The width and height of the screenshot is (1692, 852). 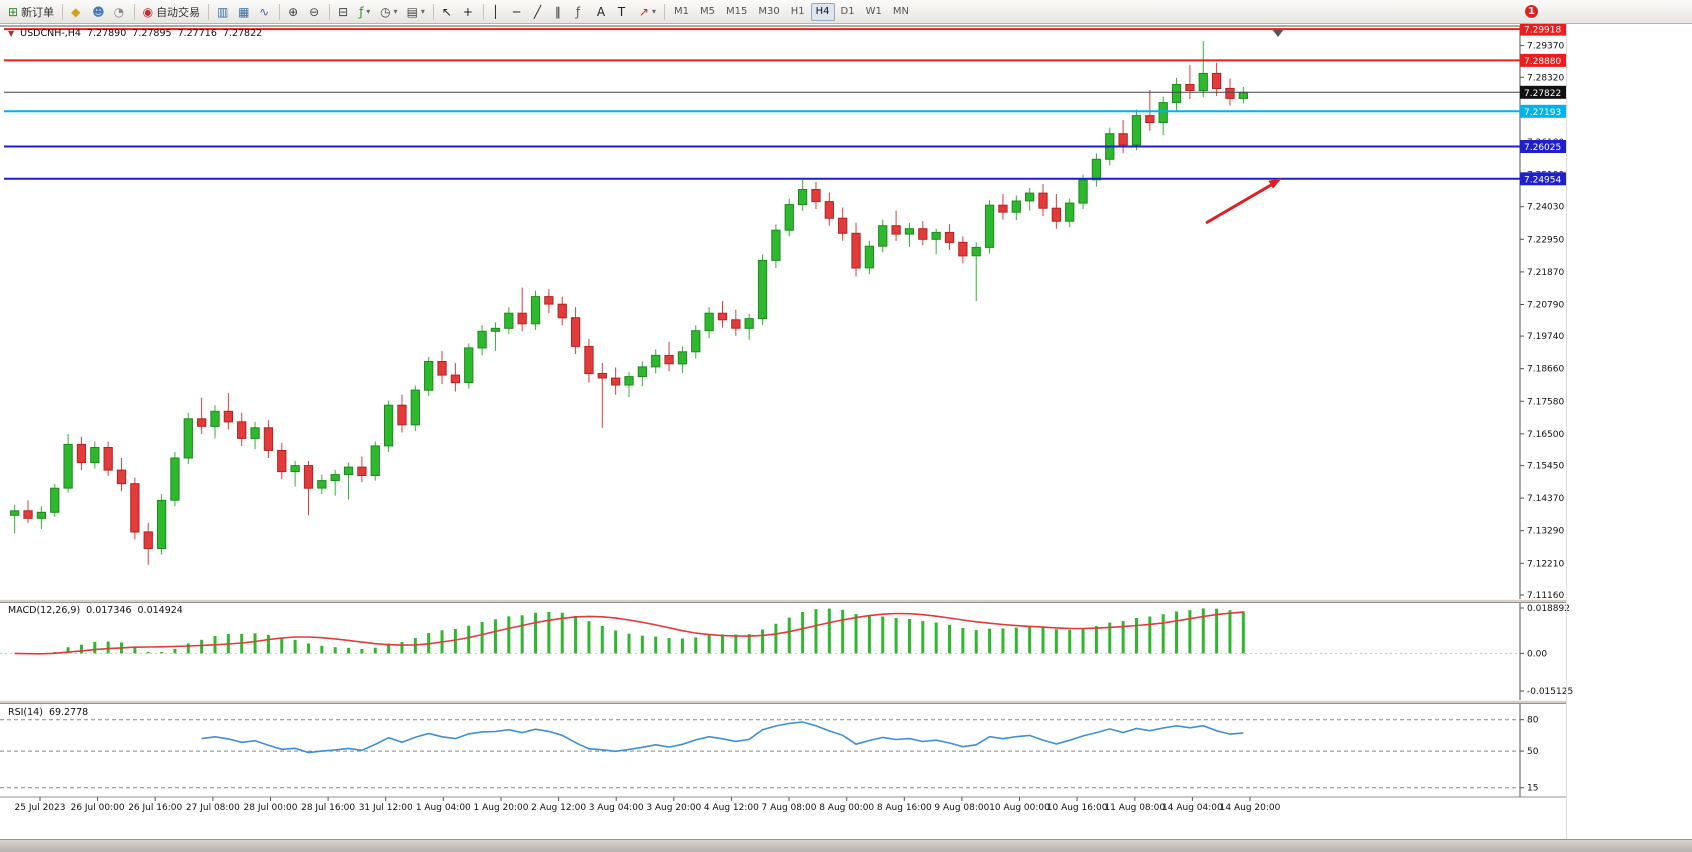 I want to click on label-button: T, so click(x=624, y=12).